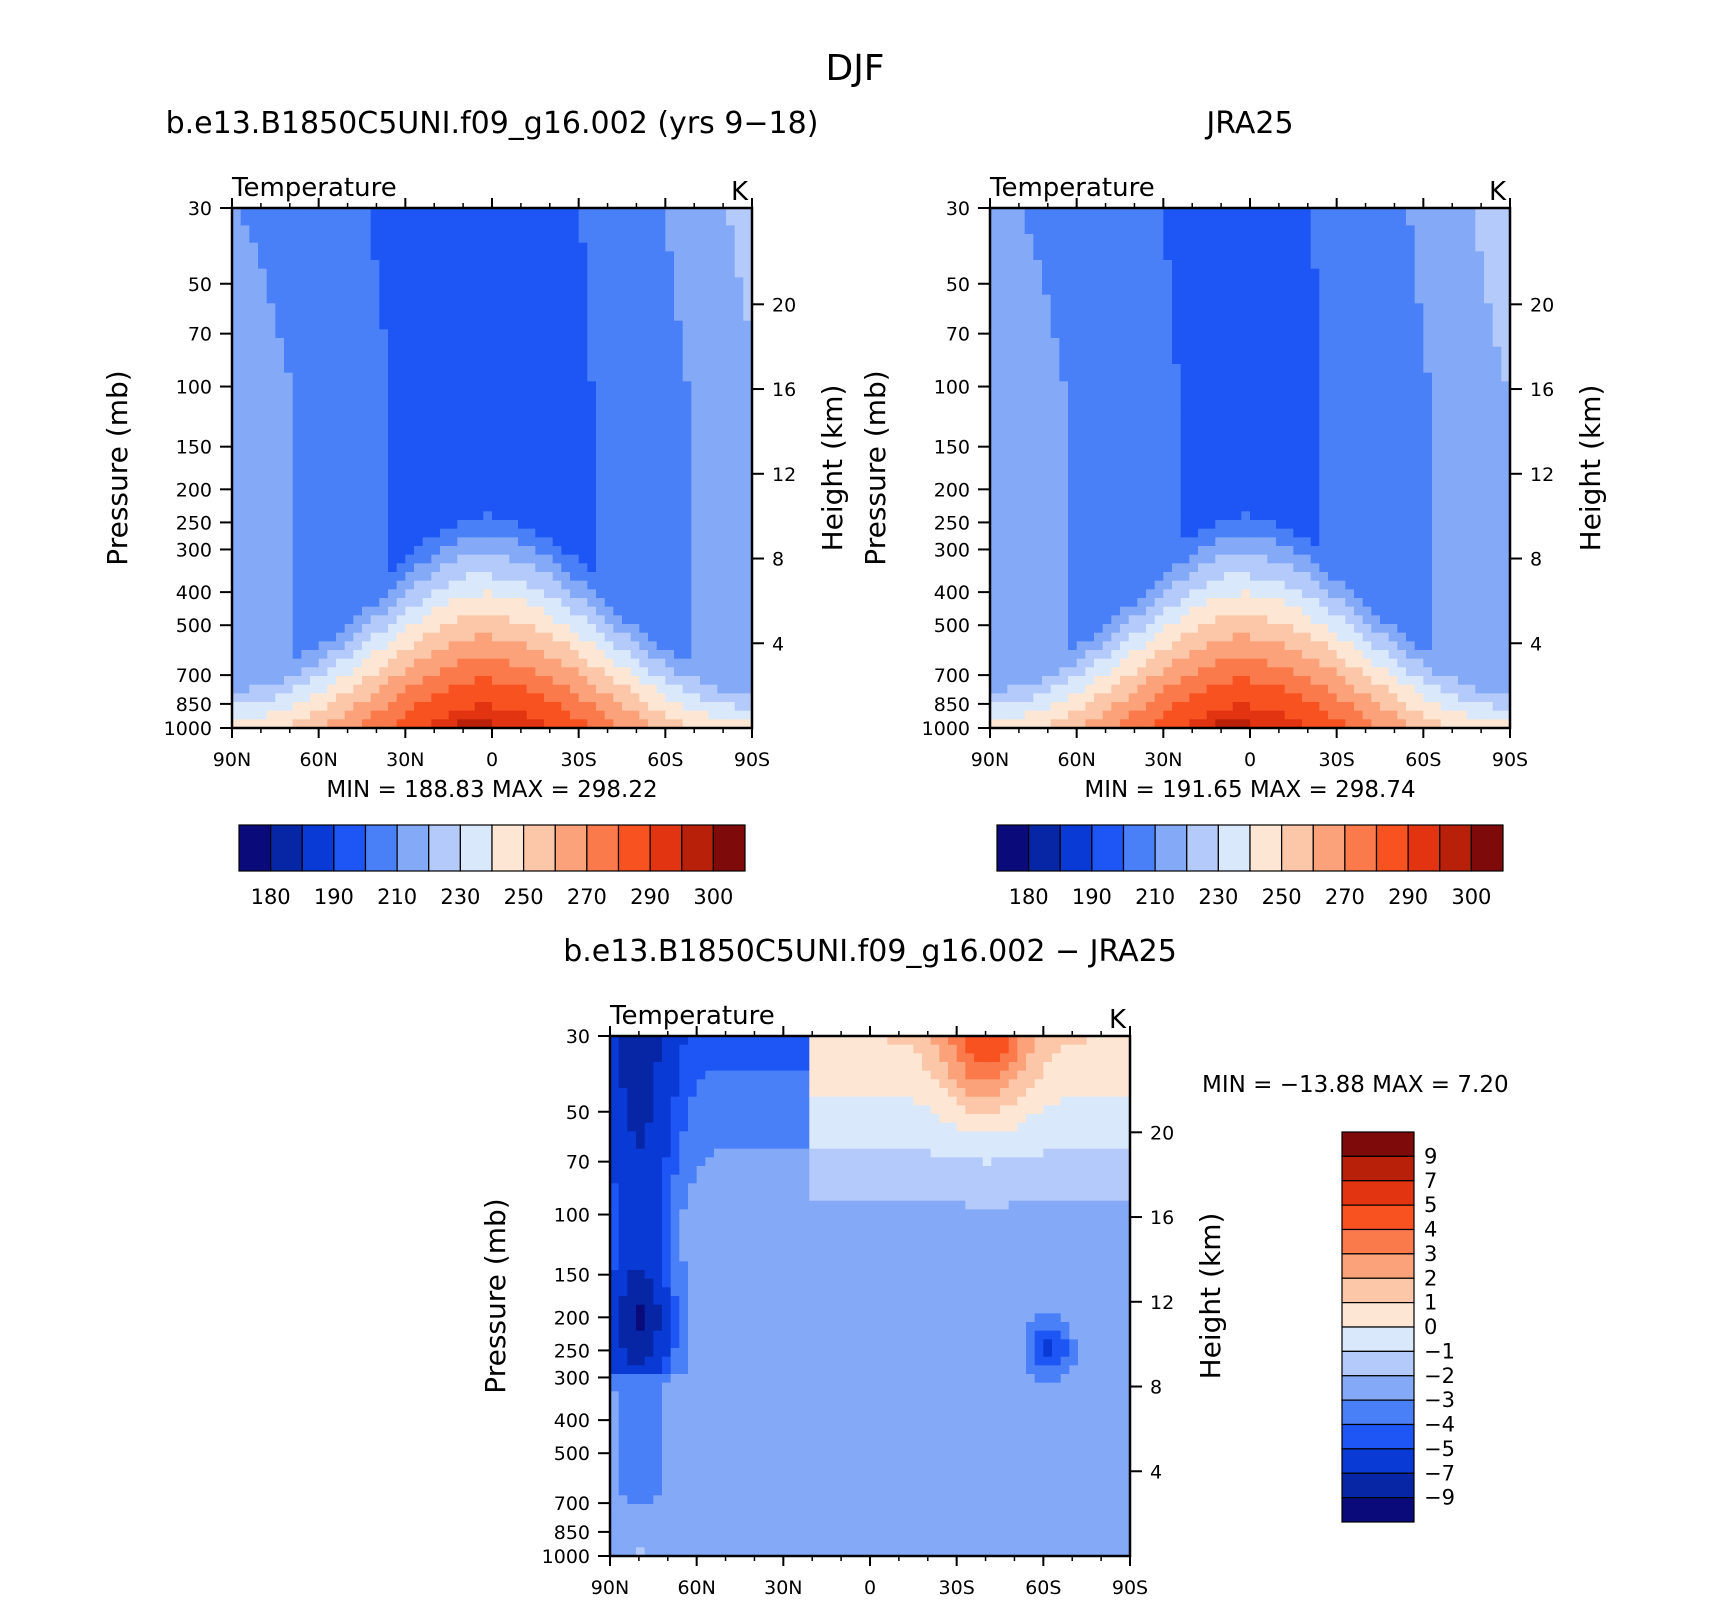 Image resolution: width=1710 pixels, height=1600 pixels. Describe the element at coordinates (194, 676) in the screenshot. I see `y-tick-label: 700` at that location.